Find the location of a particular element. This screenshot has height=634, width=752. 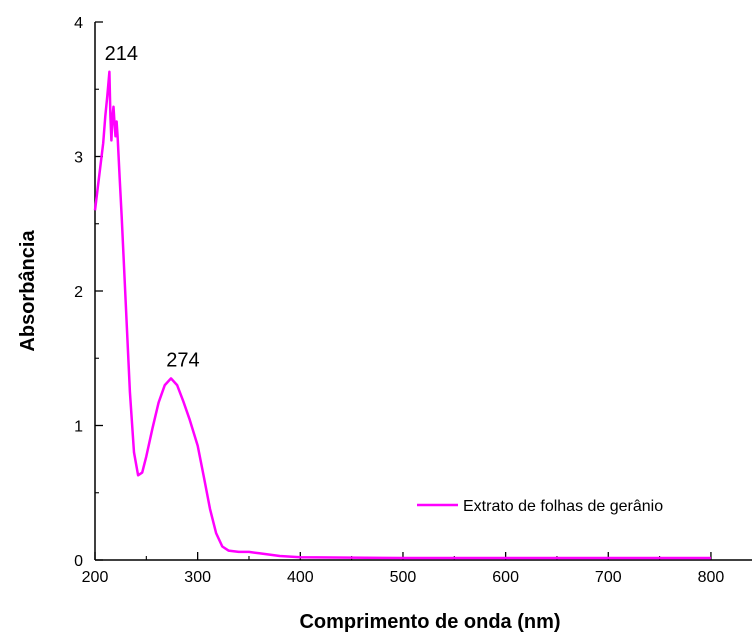

x-tick-label-300: 300 is located at coordinates (197, 577).